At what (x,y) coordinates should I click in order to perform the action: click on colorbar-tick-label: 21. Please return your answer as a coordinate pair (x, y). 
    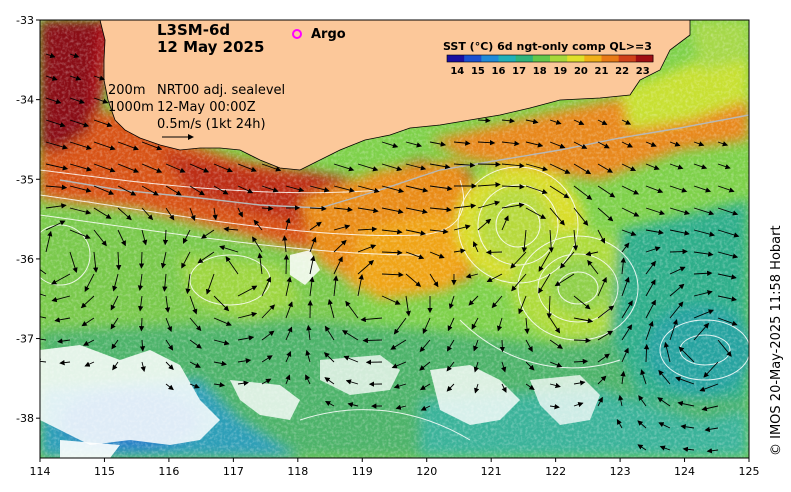
    Looking at the image, I should click on (602, 71).